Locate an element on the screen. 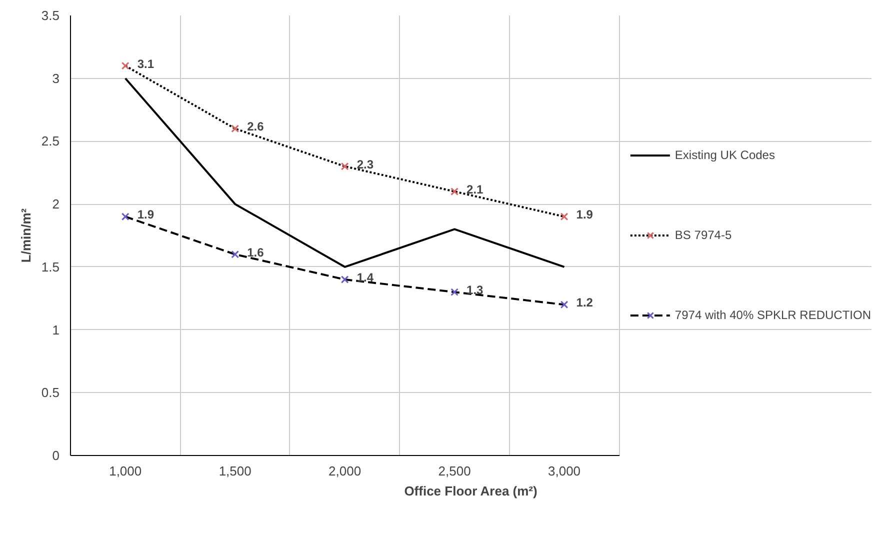 This screenshot has width=886, height=545. y-tick-label: 1 is located at coordinates (56, 330).